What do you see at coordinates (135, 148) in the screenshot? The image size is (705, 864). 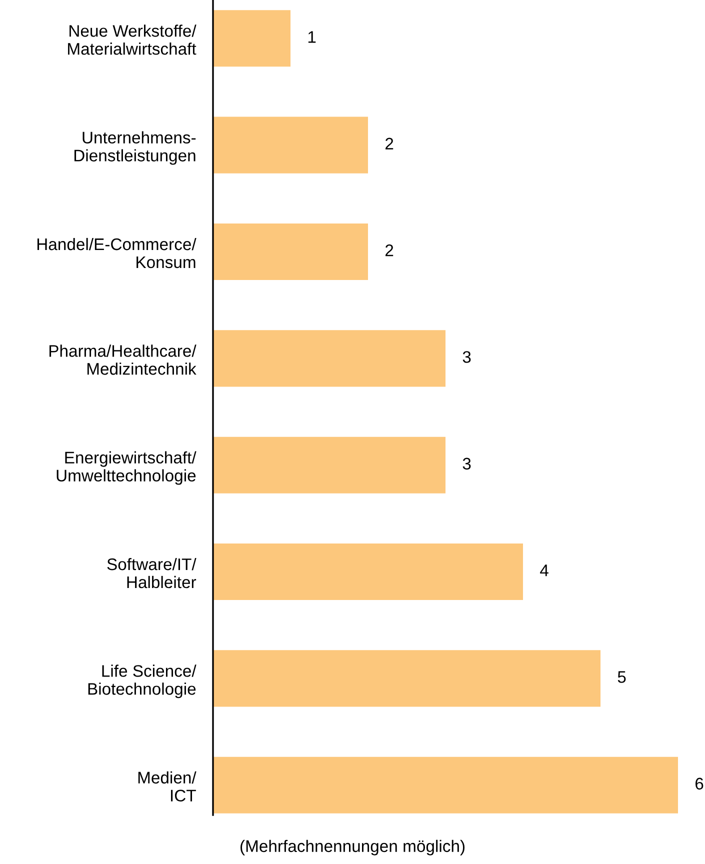 I see `y-tick-label: Unternehmens- Dienstleistungen` at bounding box center [135, 148].